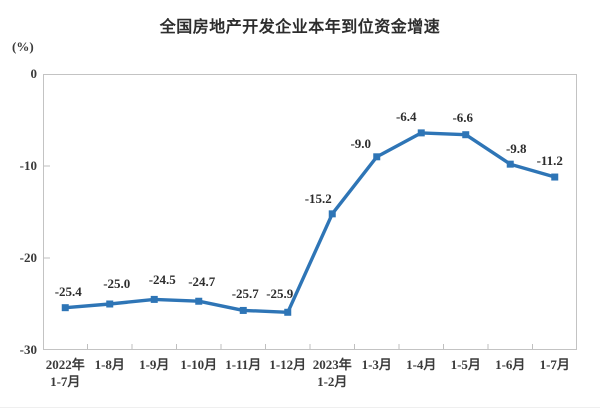  I want to click on data-label: -25.7, so click(245, 294).